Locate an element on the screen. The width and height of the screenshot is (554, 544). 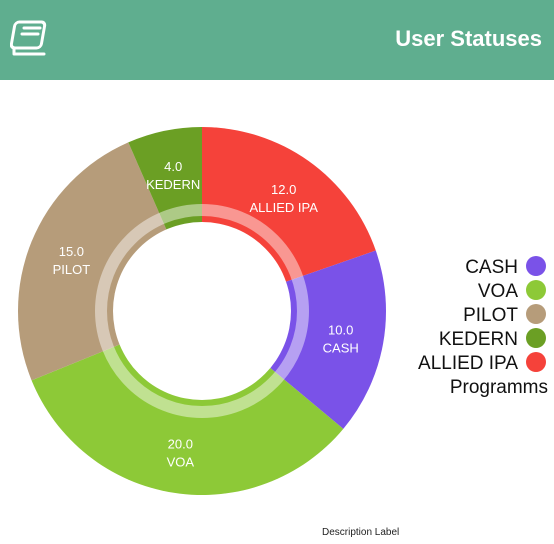
chart-legend: CASH VOA PILOT KEDERN ALLIED IPA Programms is located at coordinates (483, 327).